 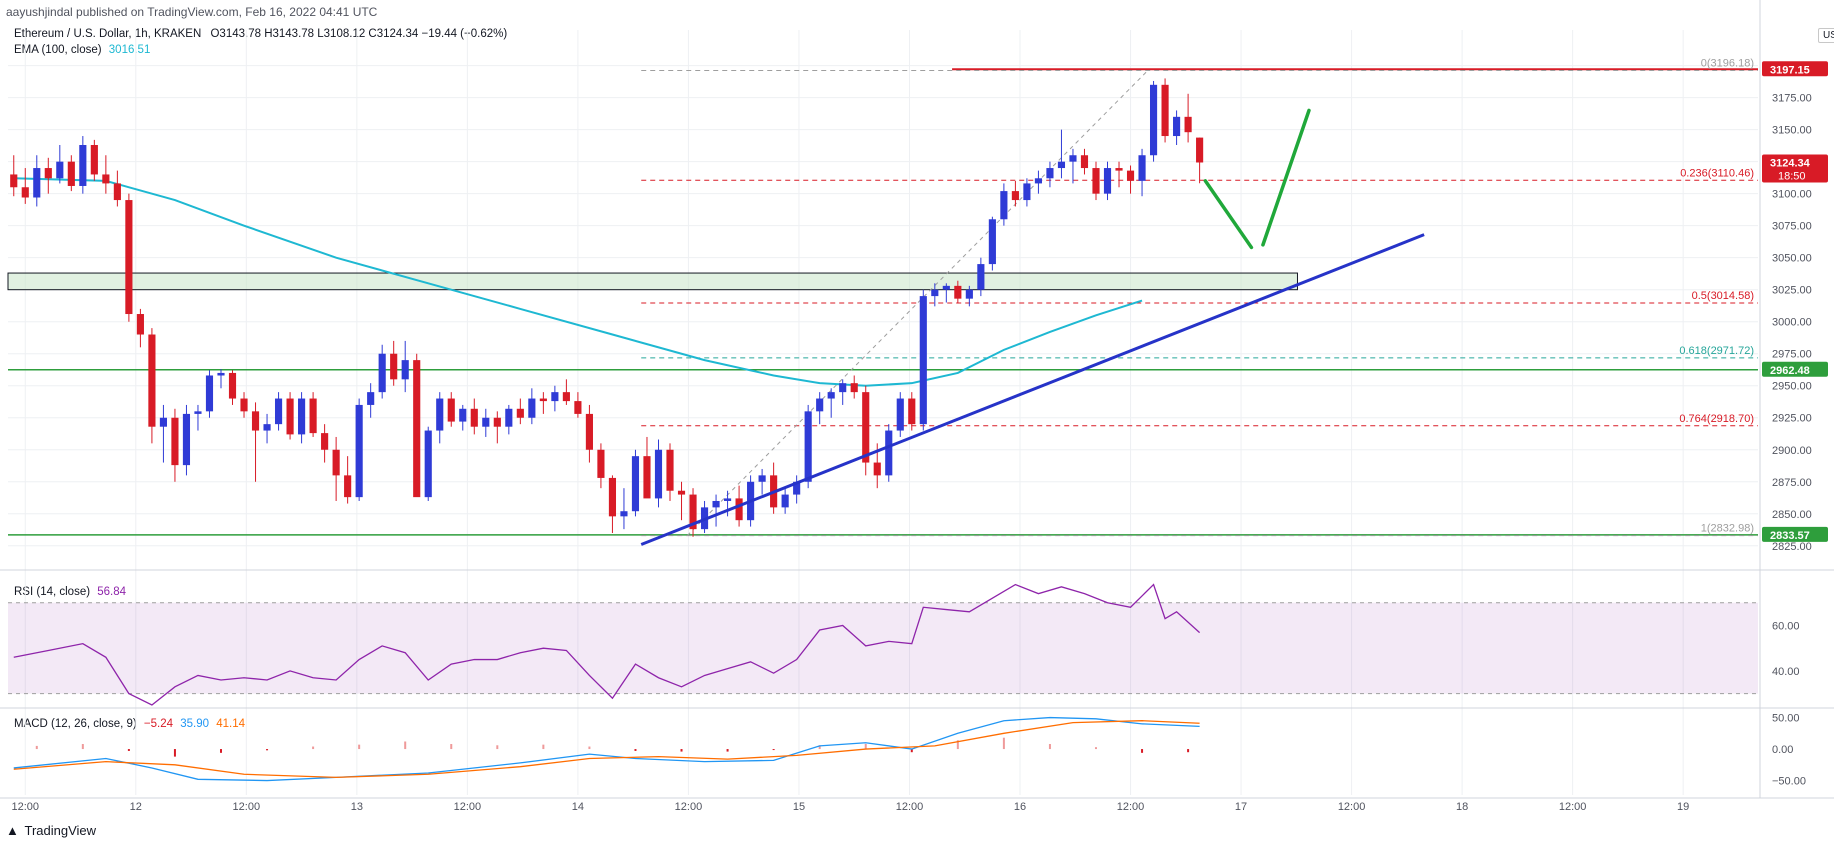 I want to click on projection-up-line, so click(x=1286, y=177).